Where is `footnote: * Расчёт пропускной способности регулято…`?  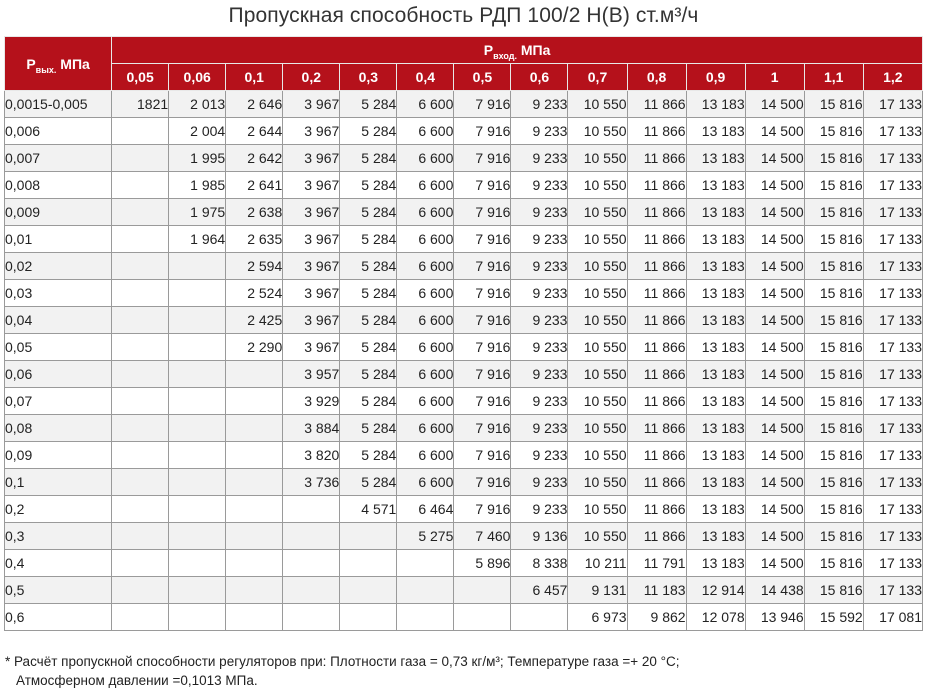 footnote: * Расчёт пропускной способности регулято… is located at coordinates (462, 671).